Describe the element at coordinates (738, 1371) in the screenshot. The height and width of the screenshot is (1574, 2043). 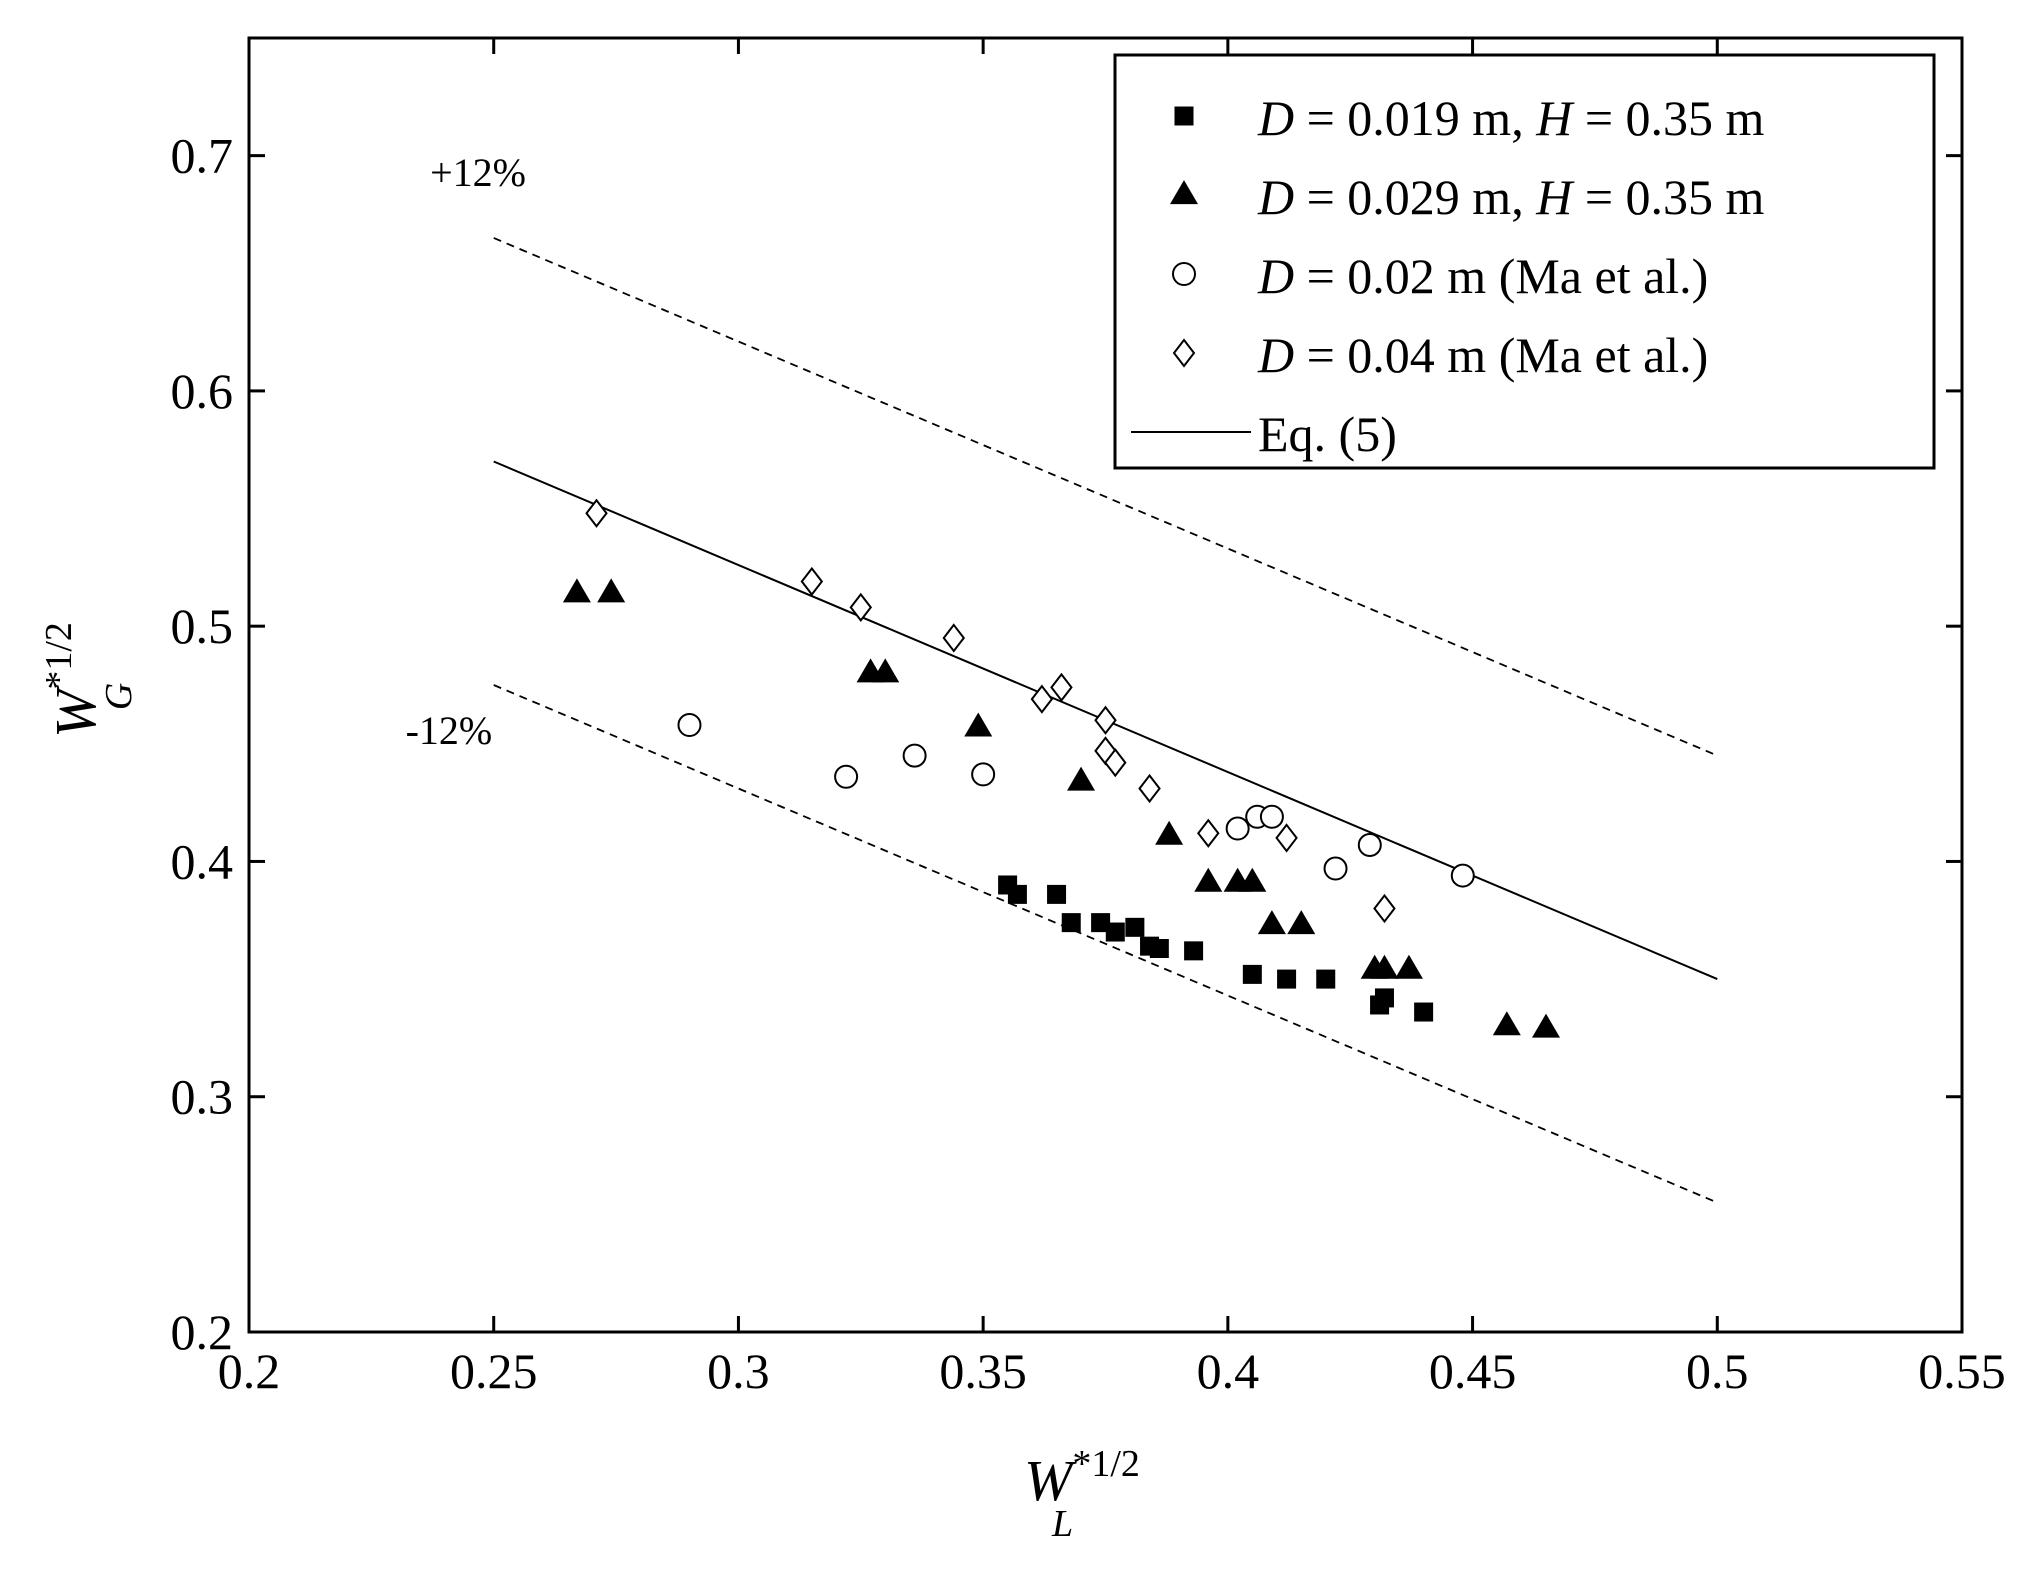
I see `x-tick-label: 0.3` at that location.